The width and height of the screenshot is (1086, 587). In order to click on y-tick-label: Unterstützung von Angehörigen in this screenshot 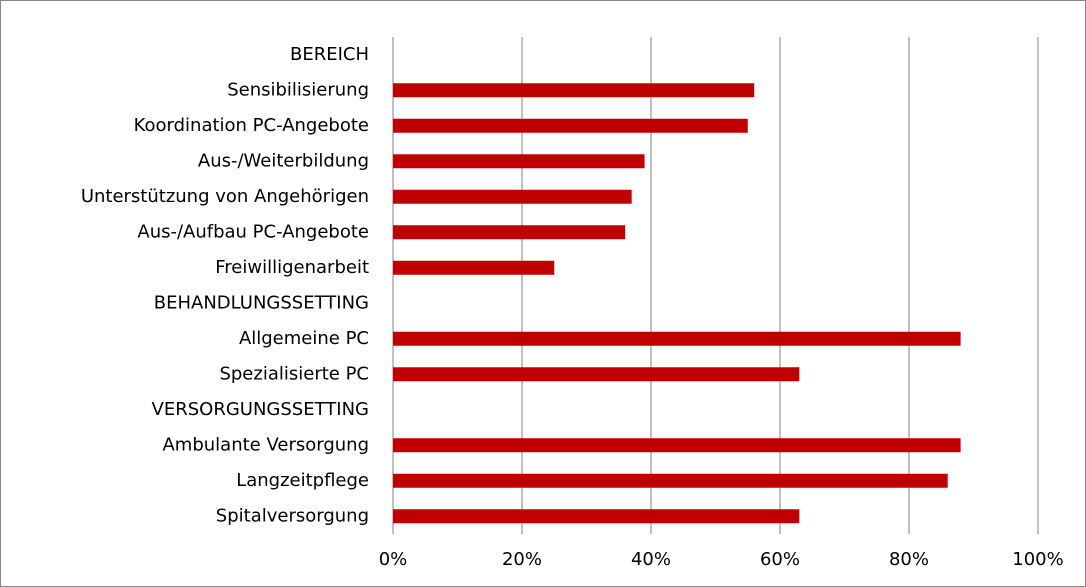, I will do `click(225, 196)`.